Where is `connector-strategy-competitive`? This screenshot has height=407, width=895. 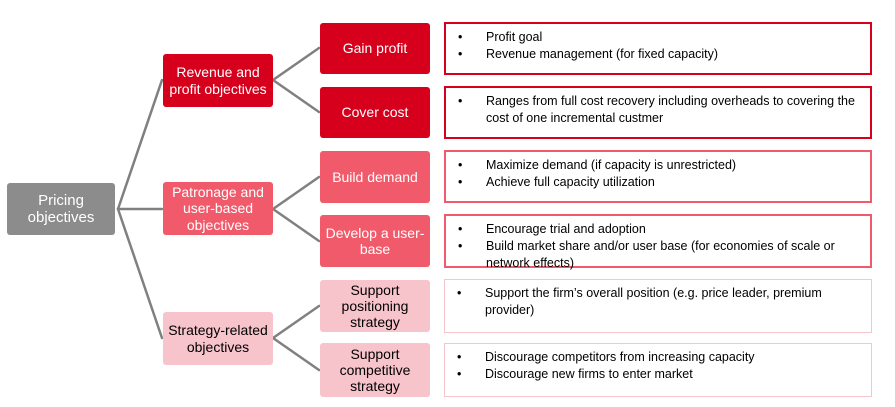 connector-strategy-competitive is located at coordinates (296, 354).